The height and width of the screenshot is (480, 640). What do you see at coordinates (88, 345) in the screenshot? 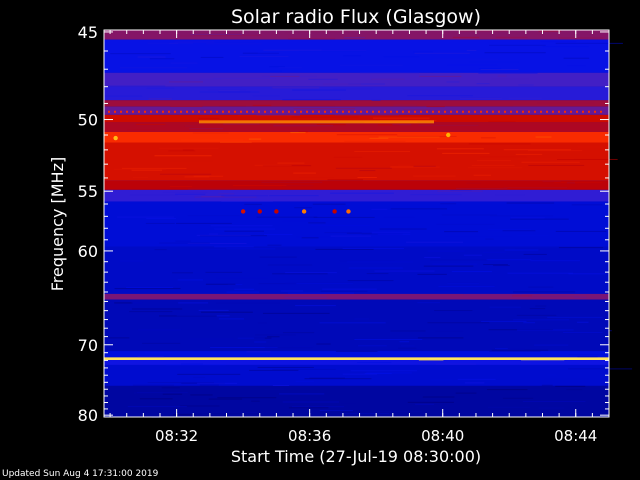
I see `y-tick-label: 70` at bounding box center [88, 345].